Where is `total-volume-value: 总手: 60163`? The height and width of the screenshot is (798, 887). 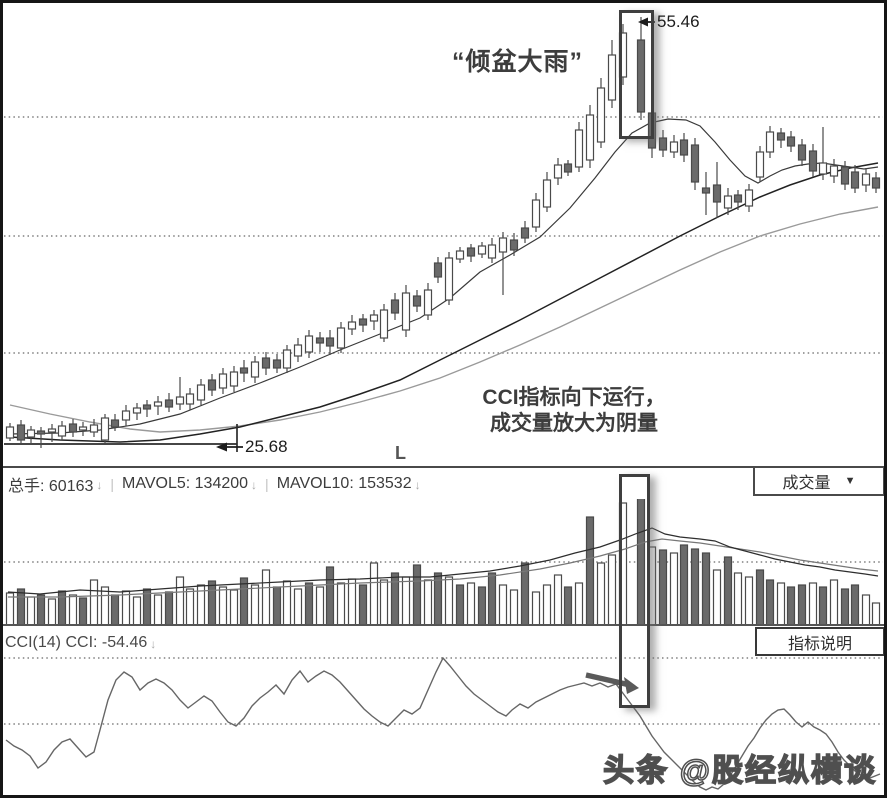
total-volume-value: 总手: 60163 is located at coordinates (51, 486).